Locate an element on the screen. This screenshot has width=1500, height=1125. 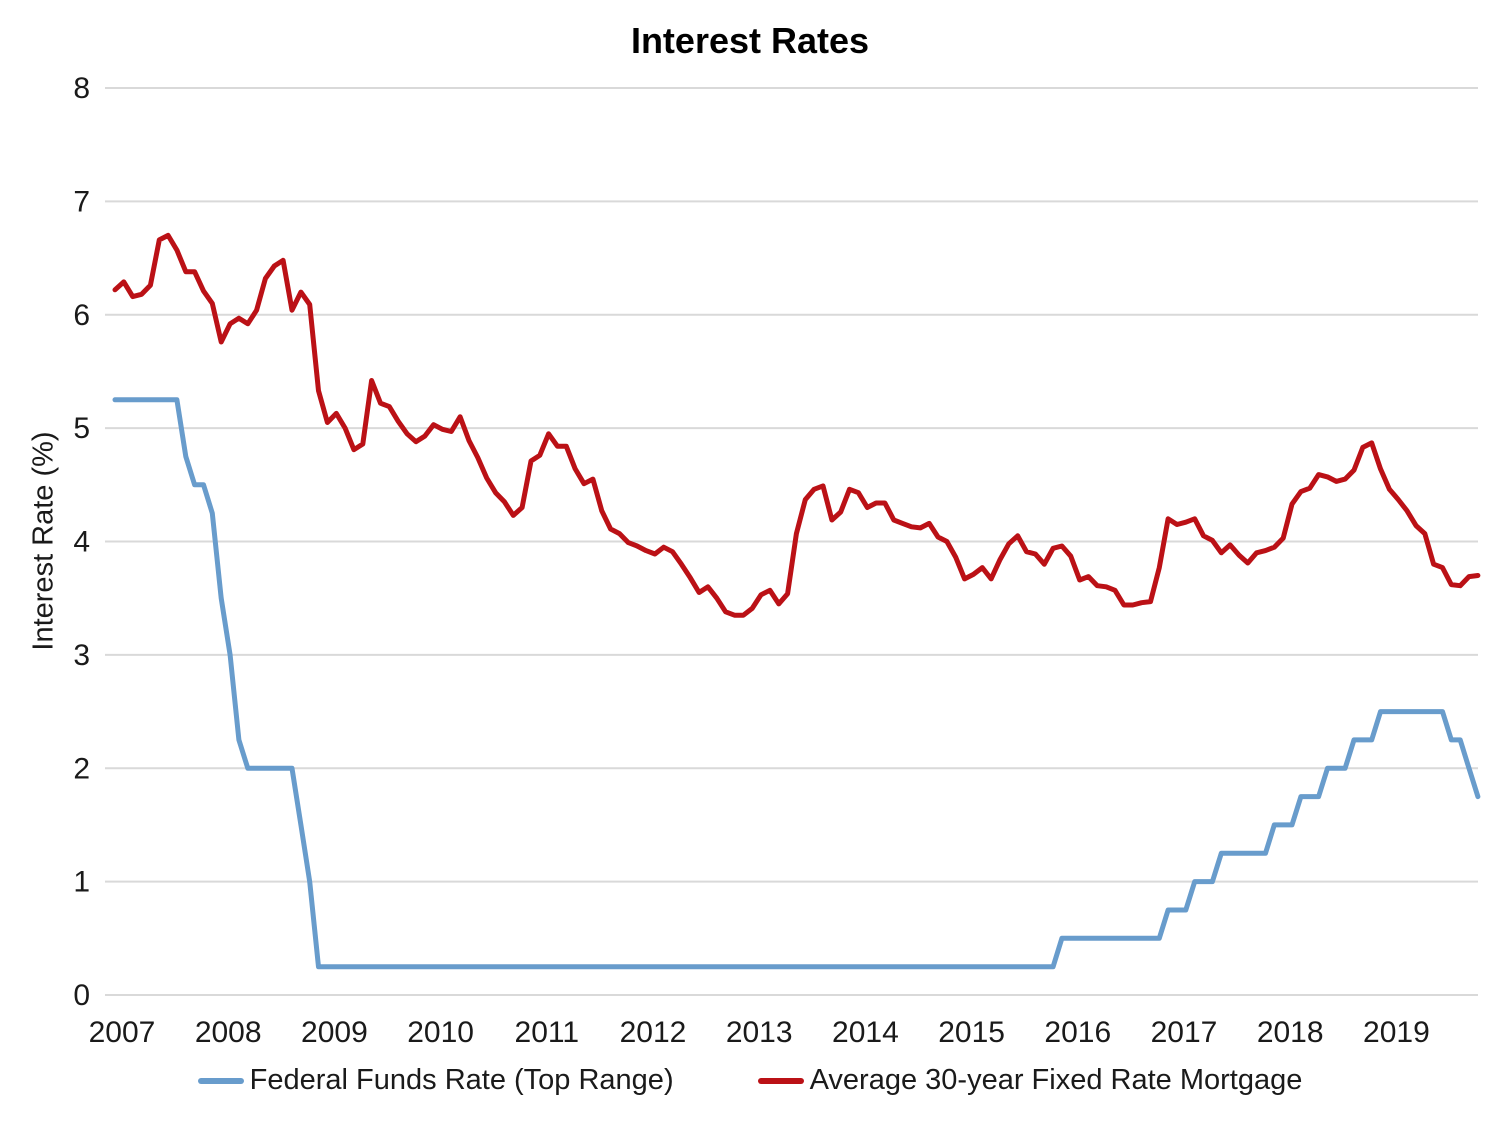
x-axis-tick-label: 2016 is located at coordinates (1077, 1032).